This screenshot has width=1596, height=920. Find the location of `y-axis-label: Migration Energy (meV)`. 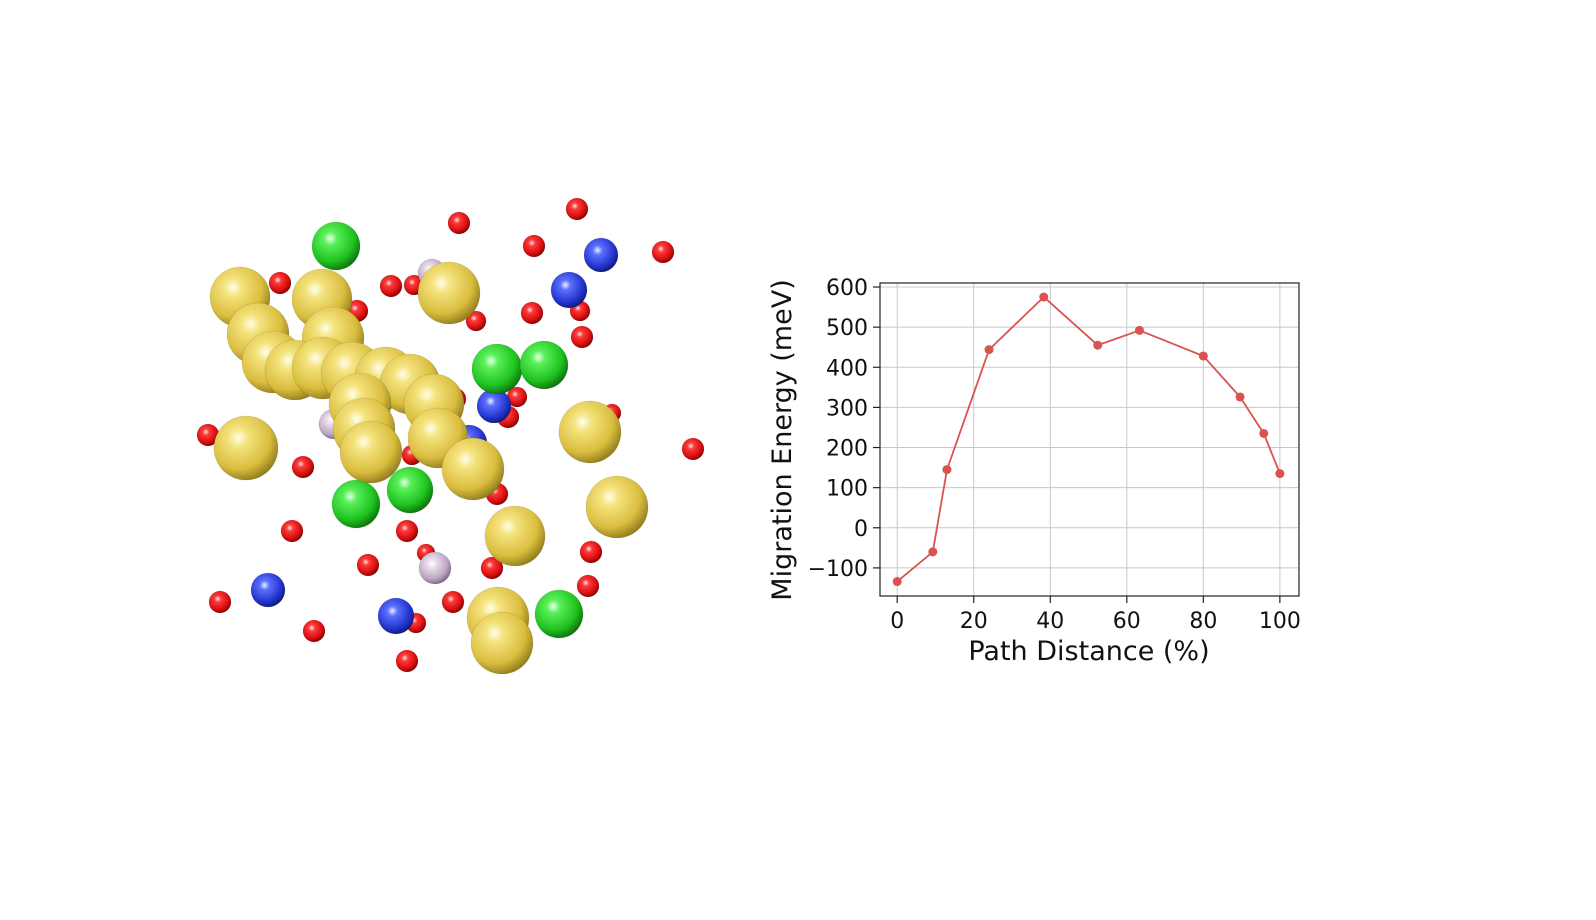

y-axis-label: Migration Energy (meV) is located at coordinates (782, 439).